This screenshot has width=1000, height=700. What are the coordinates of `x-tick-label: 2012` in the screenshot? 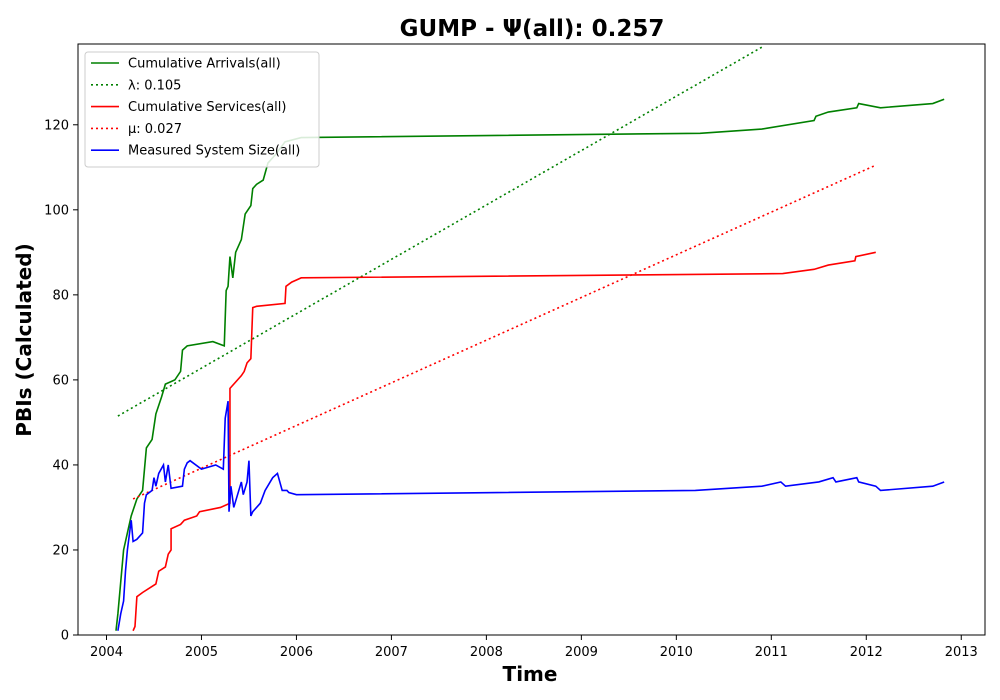 It's located at (866, 652).